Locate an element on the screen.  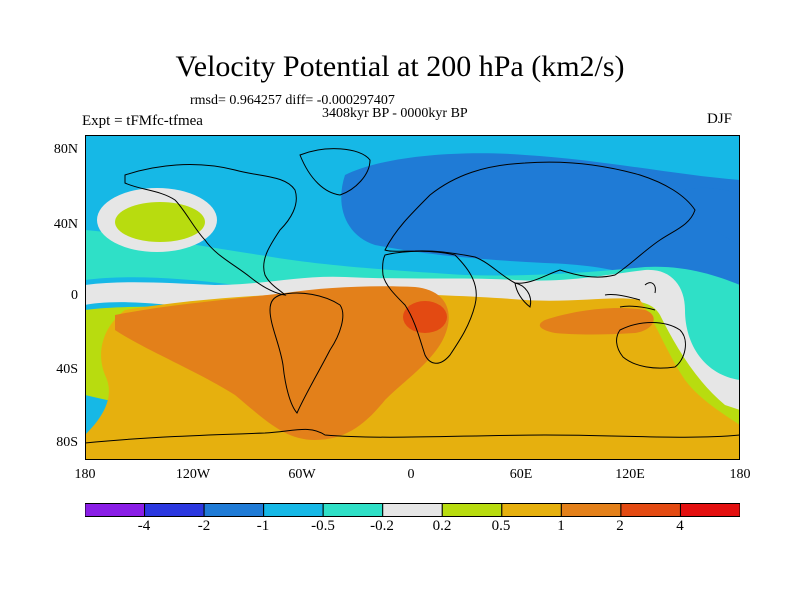
field-red-africa is located at coordinates (425, 317).